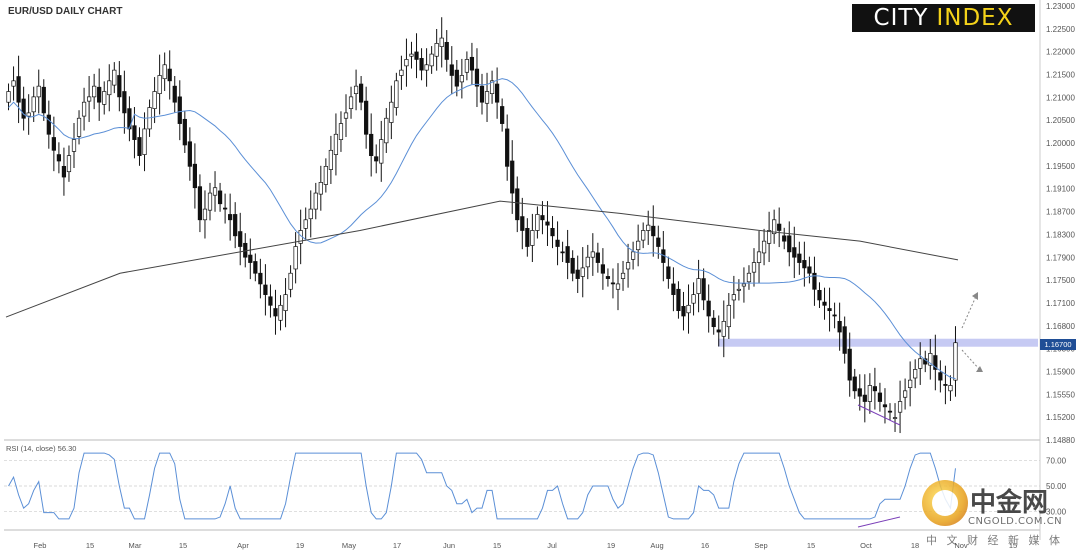  Describe the element at coordinates (971, 360) in the screenshot. I see `down-arrow` at that location.